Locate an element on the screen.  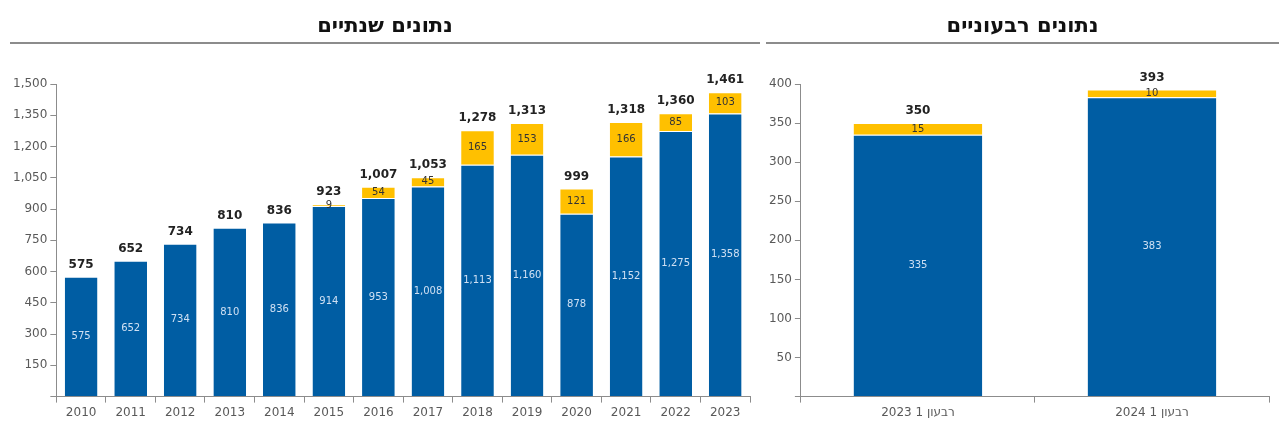
data-label: 914 is located at coordinates (329, 300).